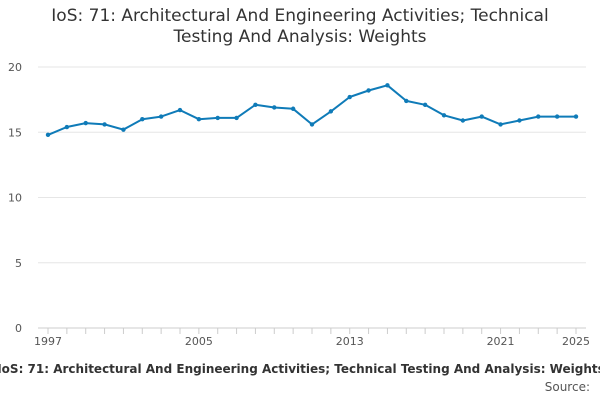 The image size is (600, 400). I want to click on x-tick-label: 2005, so click(199, 341).